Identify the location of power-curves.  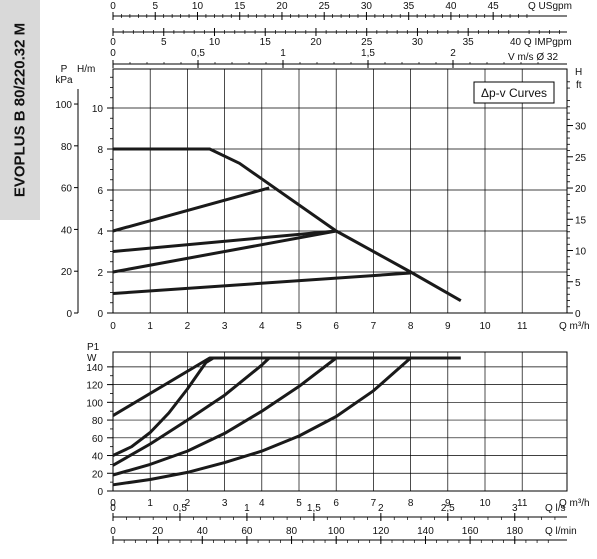
(286, 421).